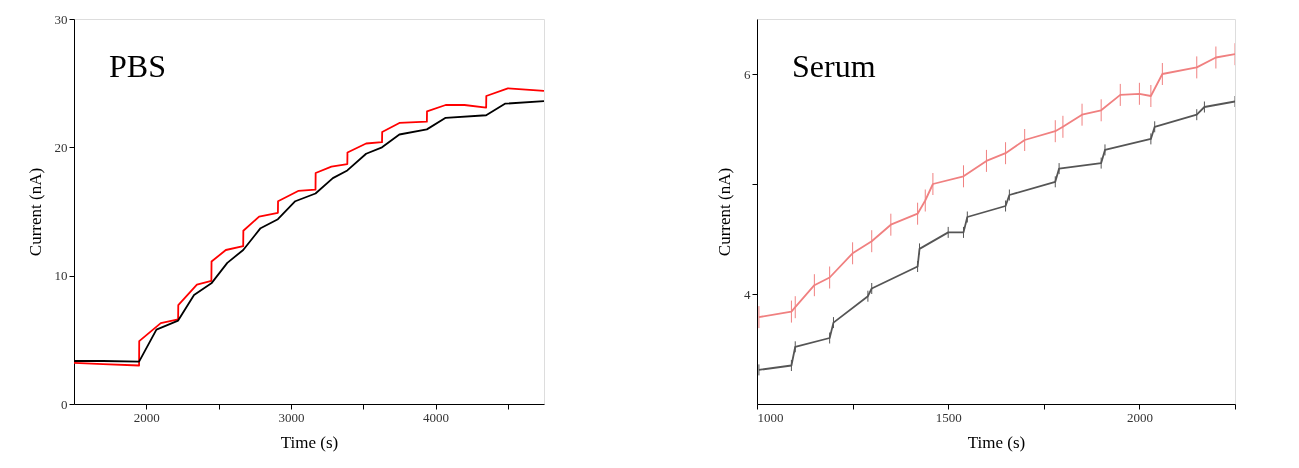  What do you see at coordinates (291, 417) in the screenshot?
I see `x-tick-label: 3000` at bounding box center [291, 417].